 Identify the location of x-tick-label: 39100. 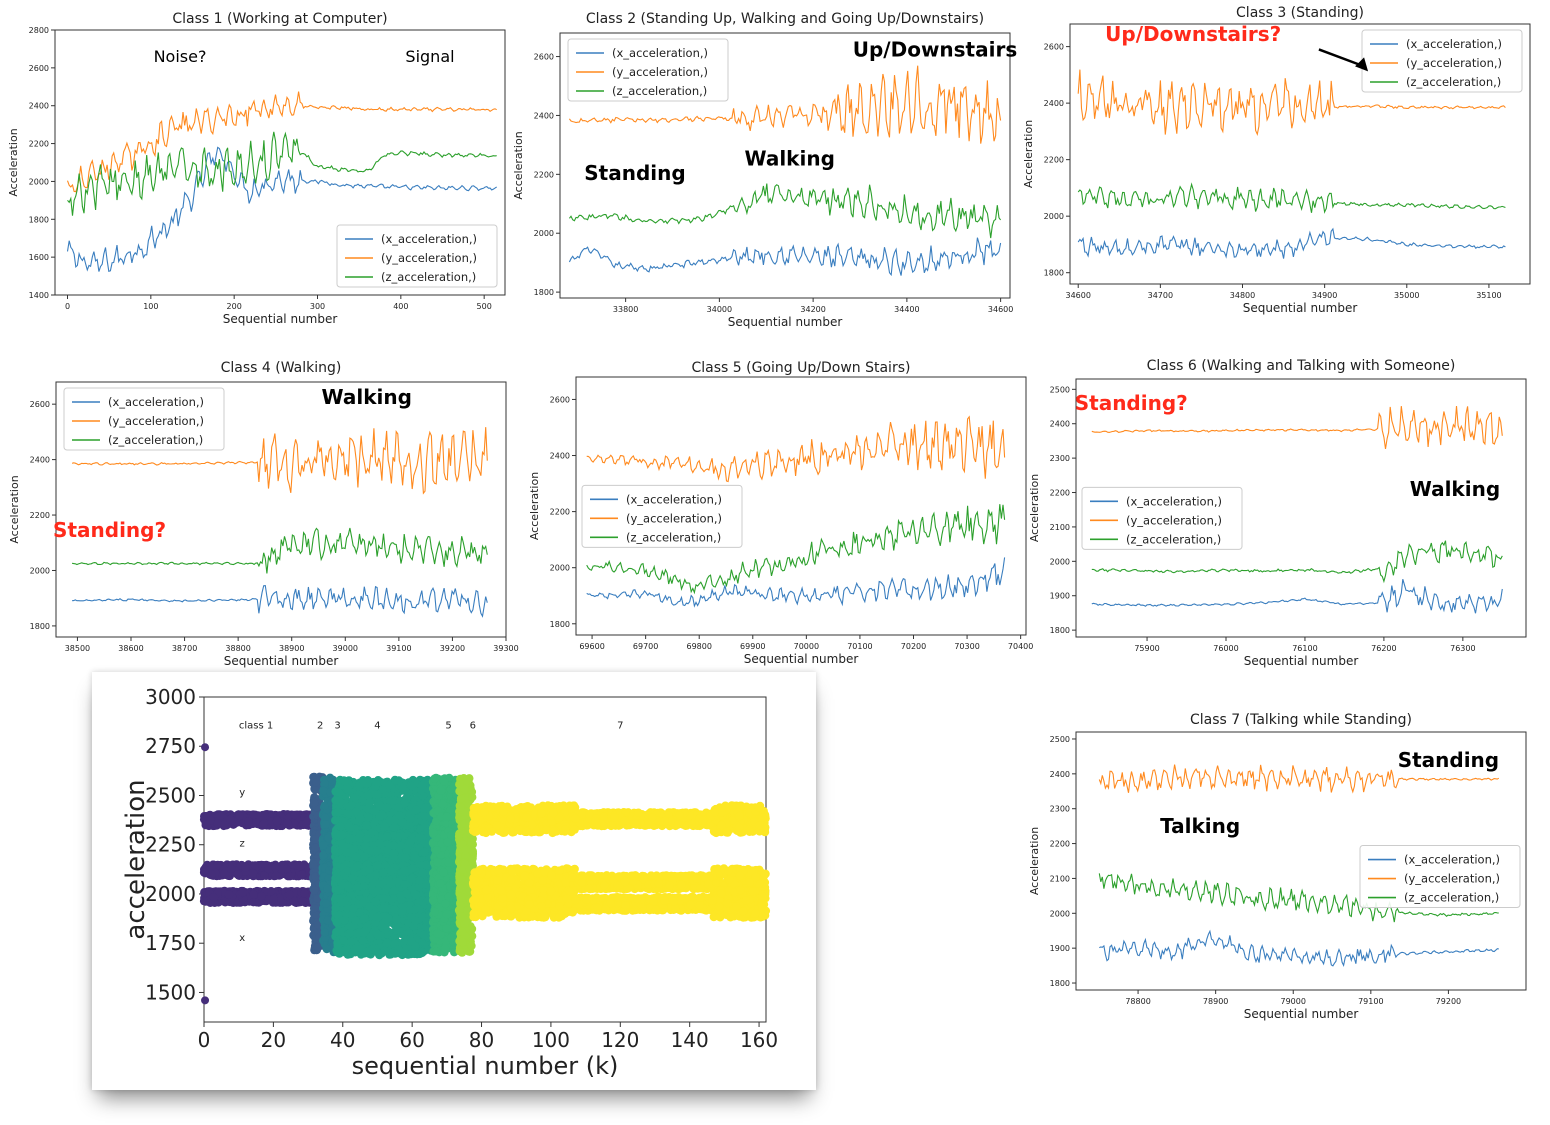
(398, 648).